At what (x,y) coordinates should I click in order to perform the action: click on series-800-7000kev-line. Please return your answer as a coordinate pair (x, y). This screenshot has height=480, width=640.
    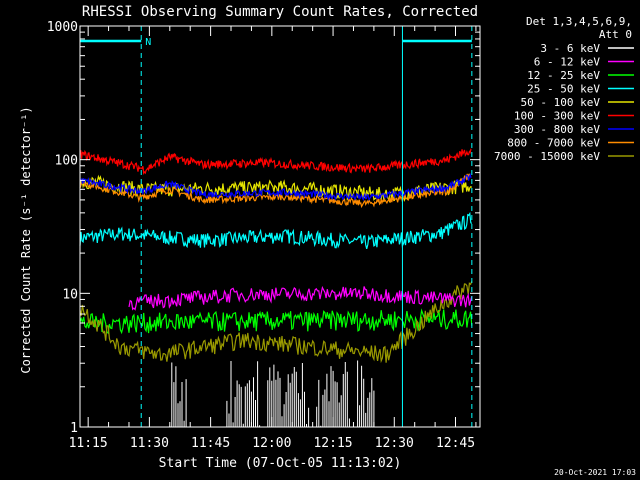
    Looking at the image, I should click on (275, 191).